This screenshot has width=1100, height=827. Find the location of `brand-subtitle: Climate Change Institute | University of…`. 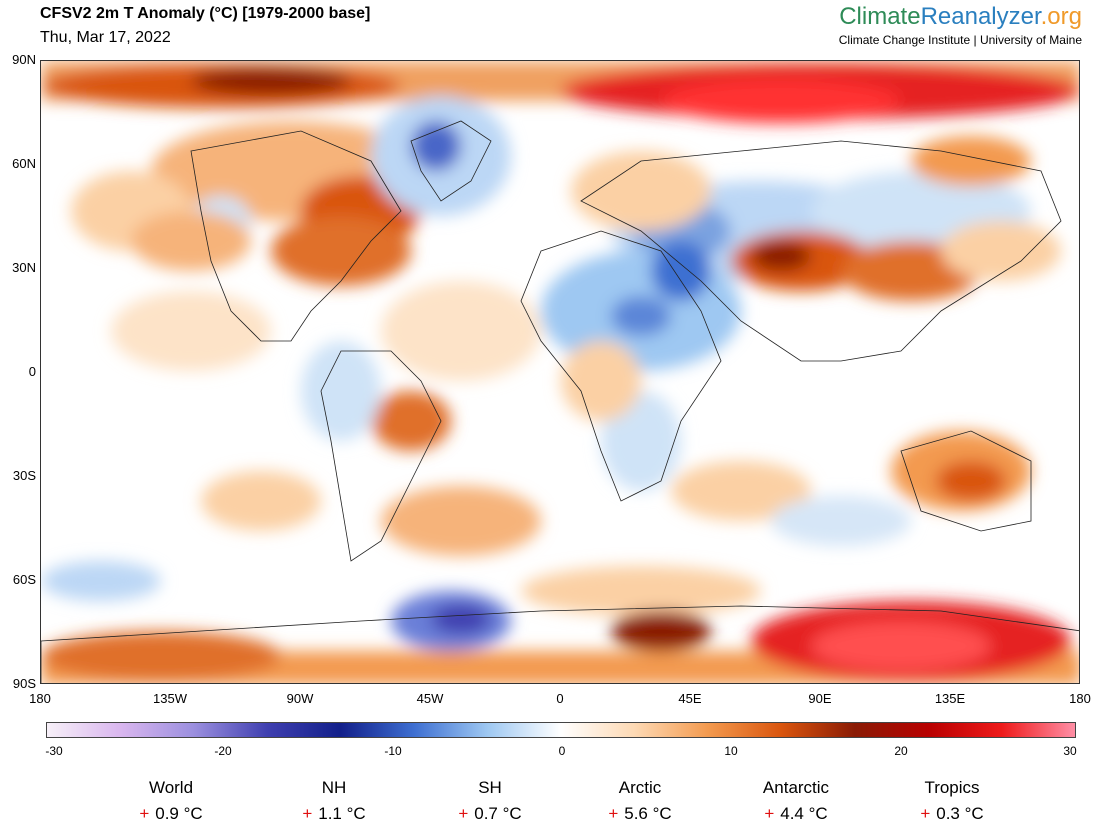

brand-subtitle: Climate Change Institute | University of… is located at coordinates (960, 40).